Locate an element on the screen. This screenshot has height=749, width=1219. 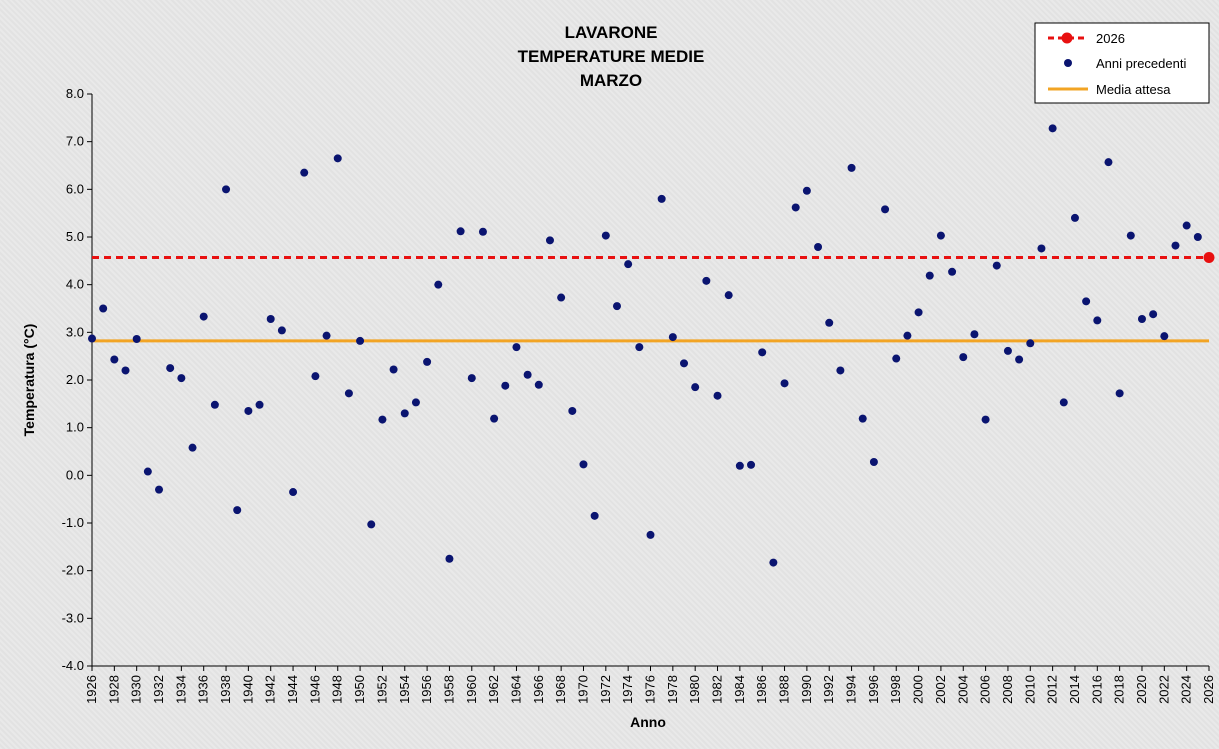
data-point-1975 is located at coordinates (639, 347).